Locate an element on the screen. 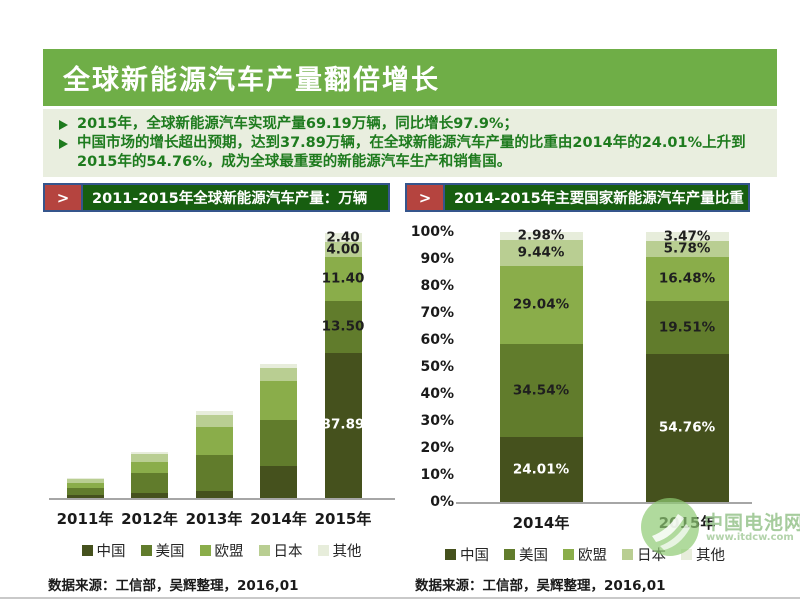 The image size is (800, 600). data-label-中国: 37.89 is located at coordinates (343, 424).